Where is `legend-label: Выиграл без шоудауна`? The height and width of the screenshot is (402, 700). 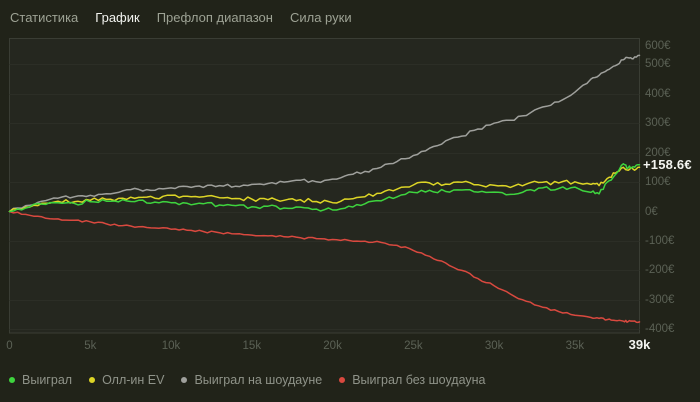 legend-label: Выиграл без шоудауна is located at coordinates (419, 380).